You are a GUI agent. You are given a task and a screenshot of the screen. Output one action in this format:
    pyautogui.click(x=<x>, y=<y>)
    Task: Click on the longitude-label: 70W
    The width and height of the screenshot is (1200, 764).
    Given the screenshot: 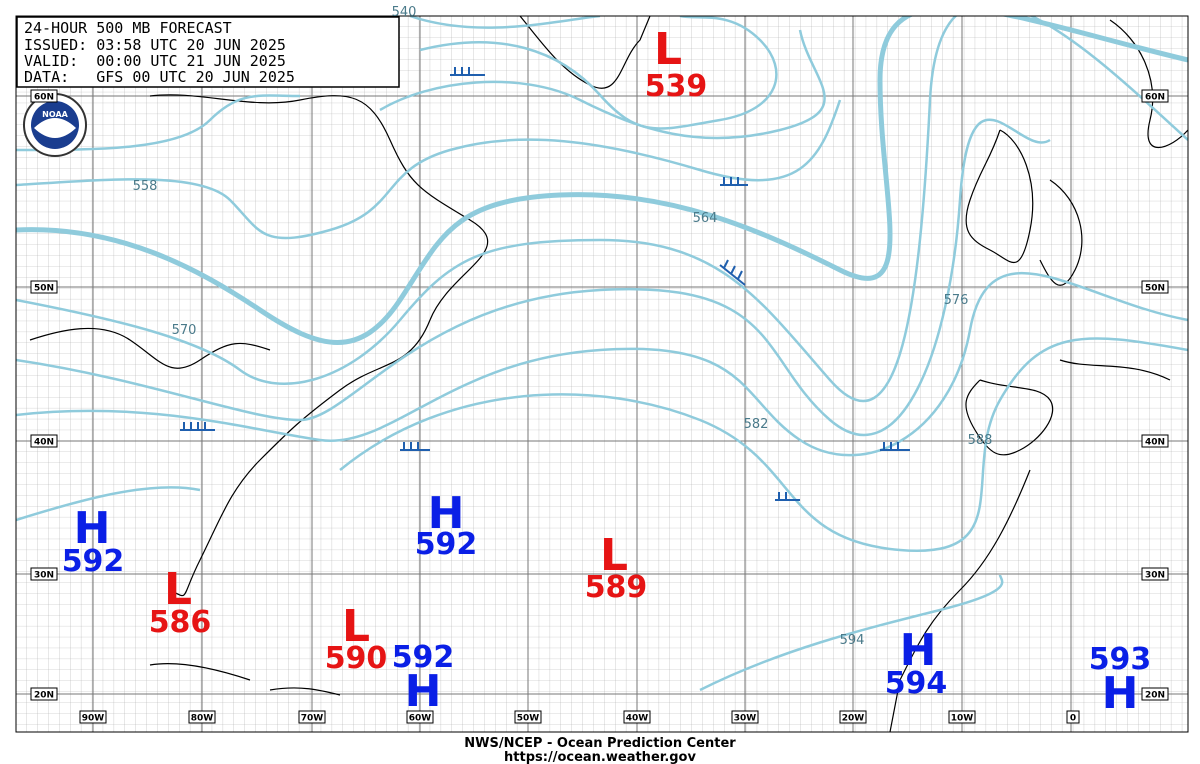 What is the action you would take?
    pyautogui.click(x=312, y=719)
    